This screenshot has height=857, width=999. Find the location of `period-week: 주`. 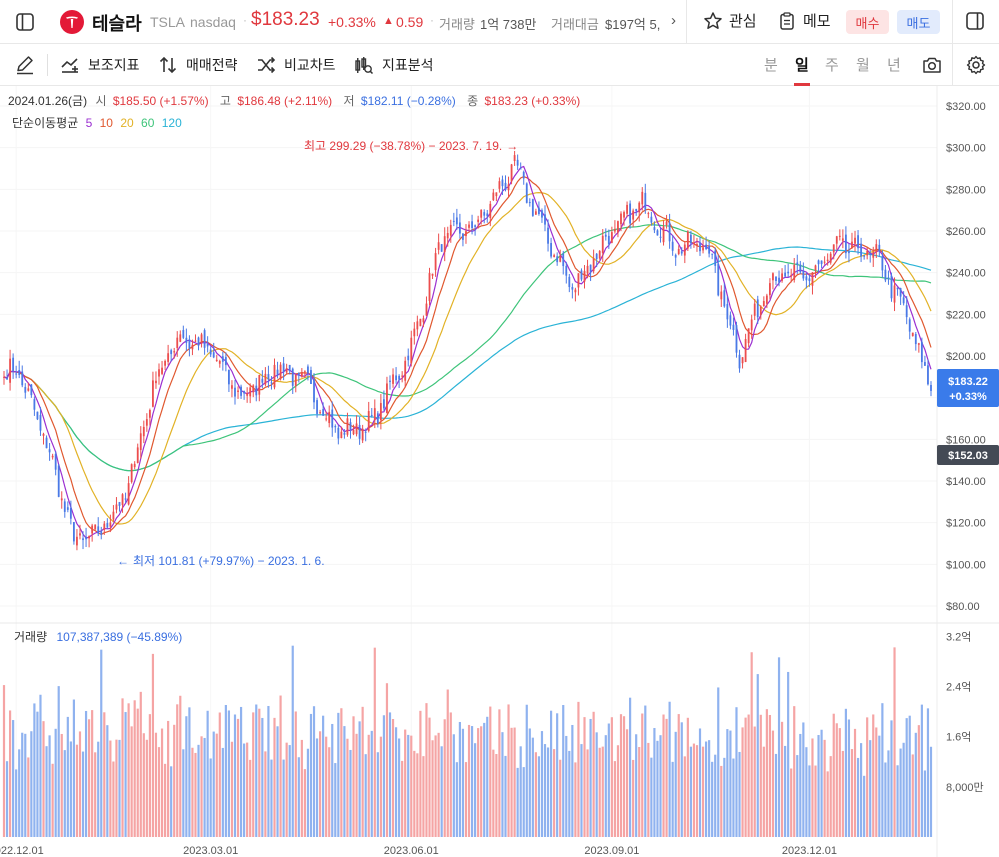

period-week: 주 is located at coordinates (832, 65).